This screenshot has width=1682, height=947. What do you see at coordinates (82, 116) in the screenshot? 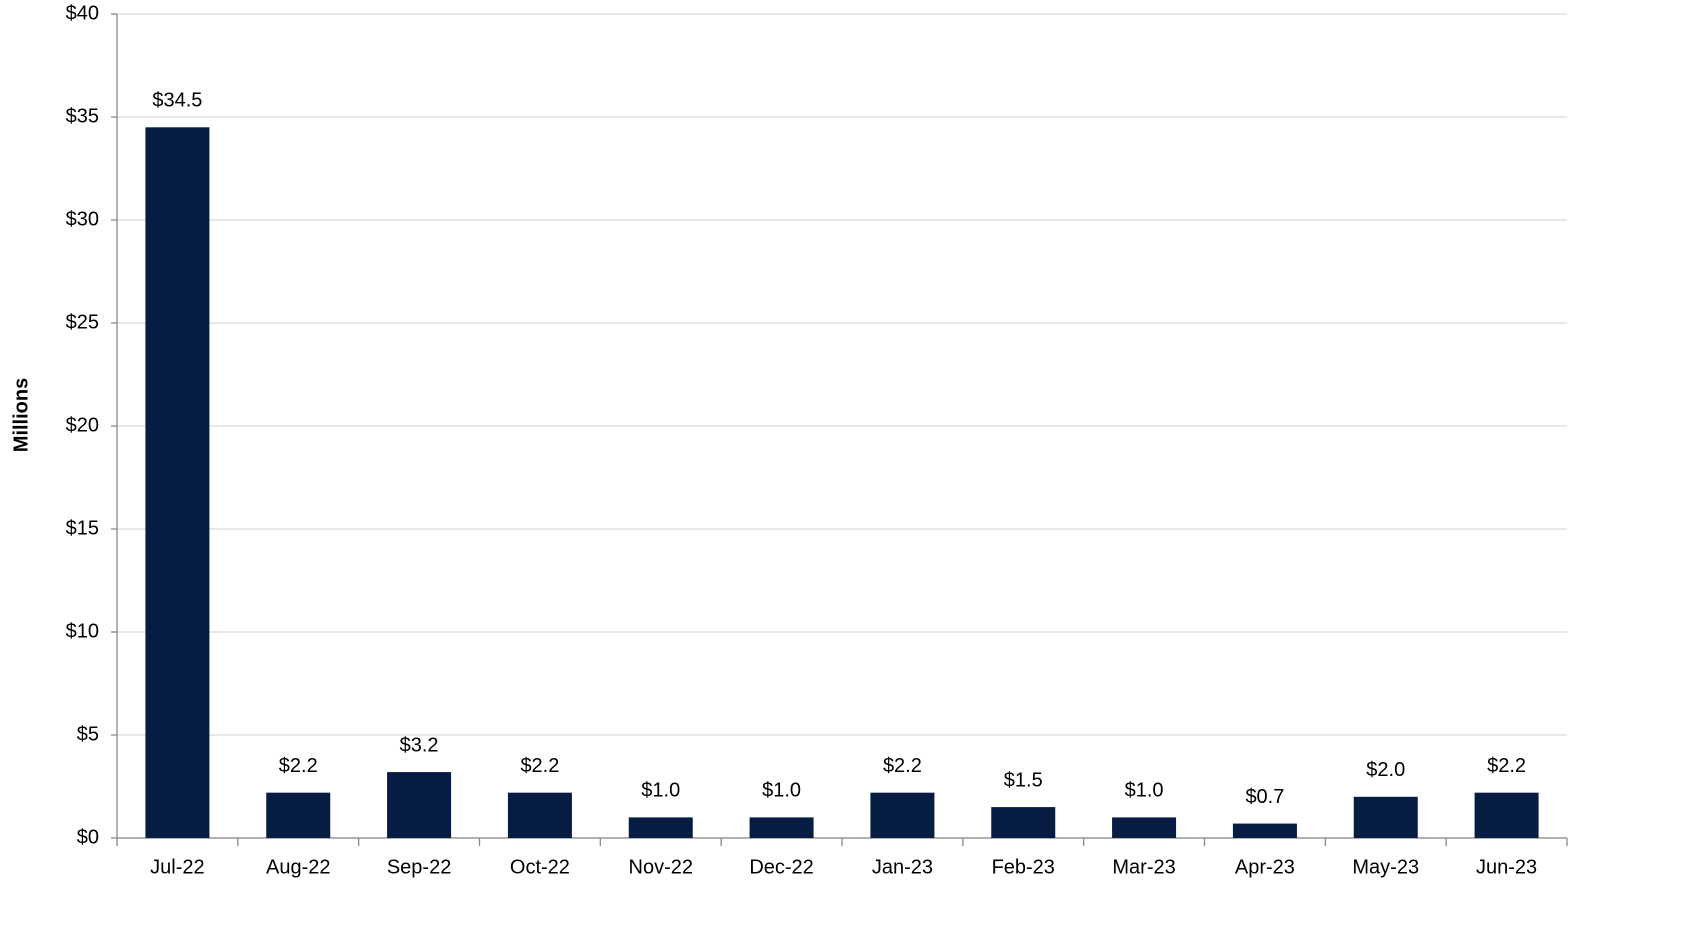
I see `y-tick-label: $35` at bounding box center [82, 116].